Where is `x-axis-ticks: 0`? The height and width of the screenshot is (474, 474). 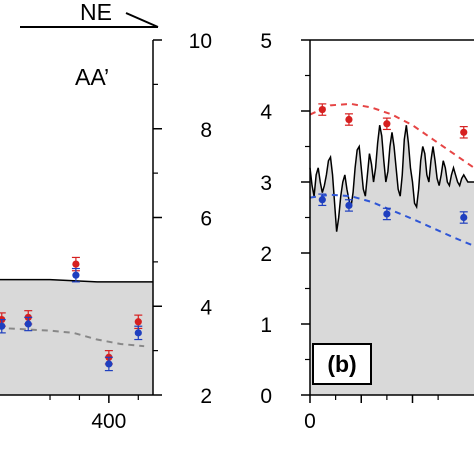 x-axis-ticks: 0 is located at coordinates (371, 414).